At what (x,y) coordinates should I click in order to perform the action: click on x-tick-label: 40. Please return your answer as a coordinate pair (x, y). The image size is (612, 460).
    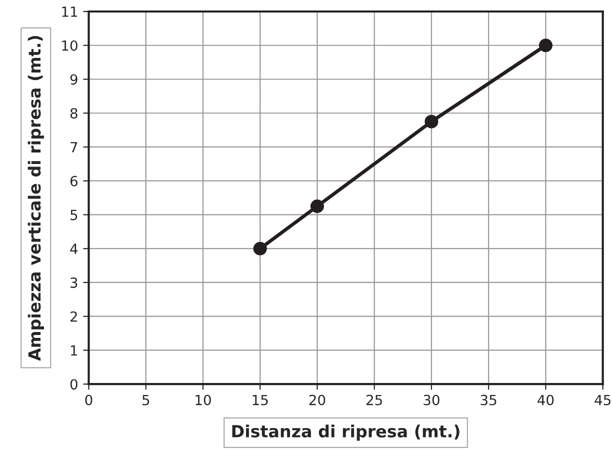
    Looking at the image, I should click on (546, 400).